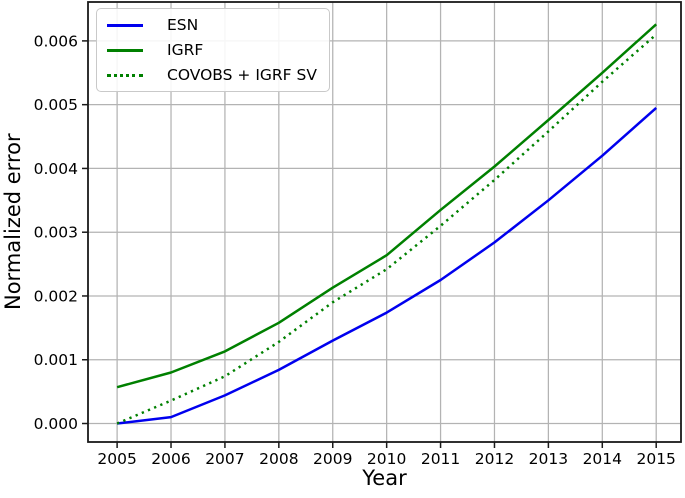  I want to click on legend: ESN IGRF COVOBS + IGRF SV, so click(213, 50).